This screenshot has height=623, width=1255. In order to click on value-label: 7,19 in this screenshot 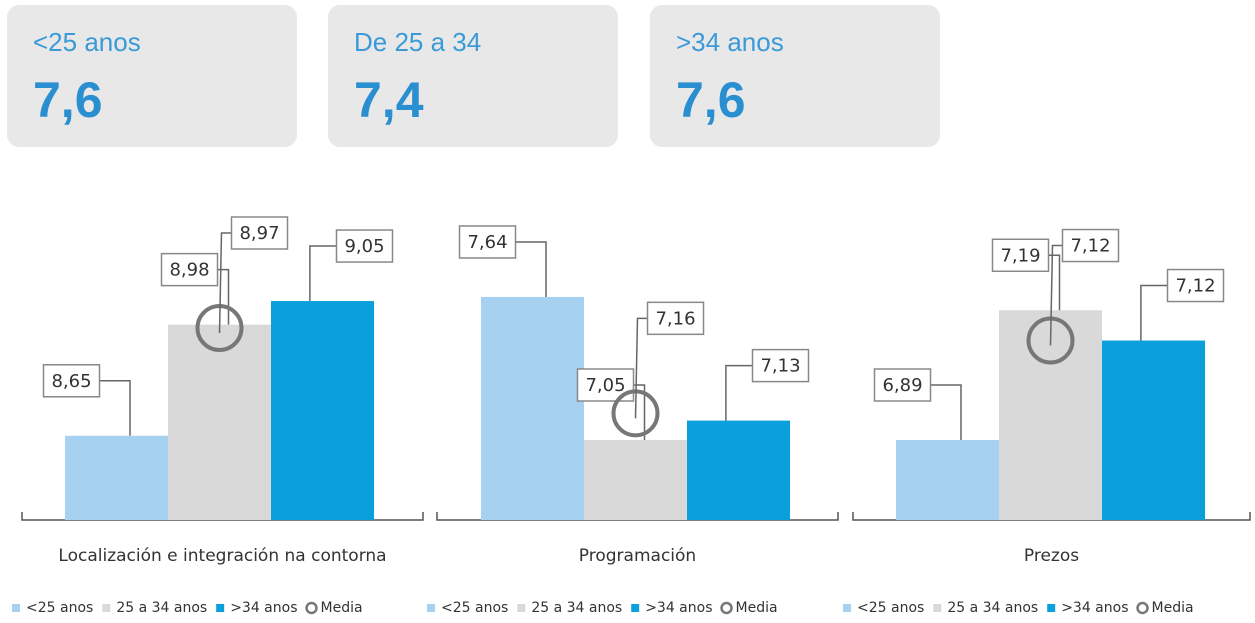, I will do `click(1020, 255)`.